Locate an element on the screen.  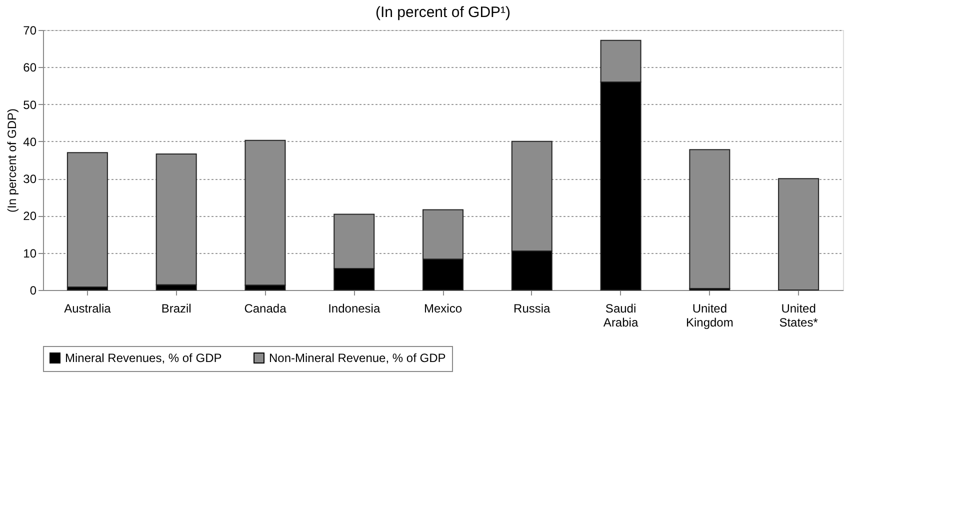
bar is located at coordinates (87, 220).